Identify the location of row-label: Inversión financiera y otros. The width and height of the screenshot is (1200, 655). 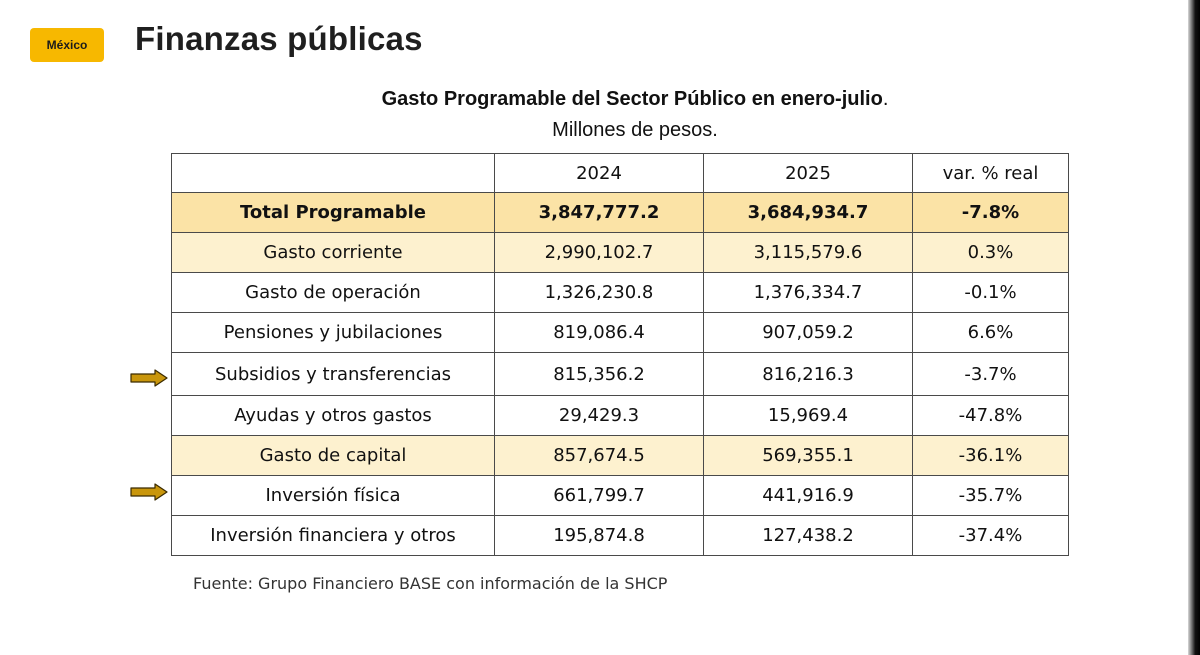
(333, 535).